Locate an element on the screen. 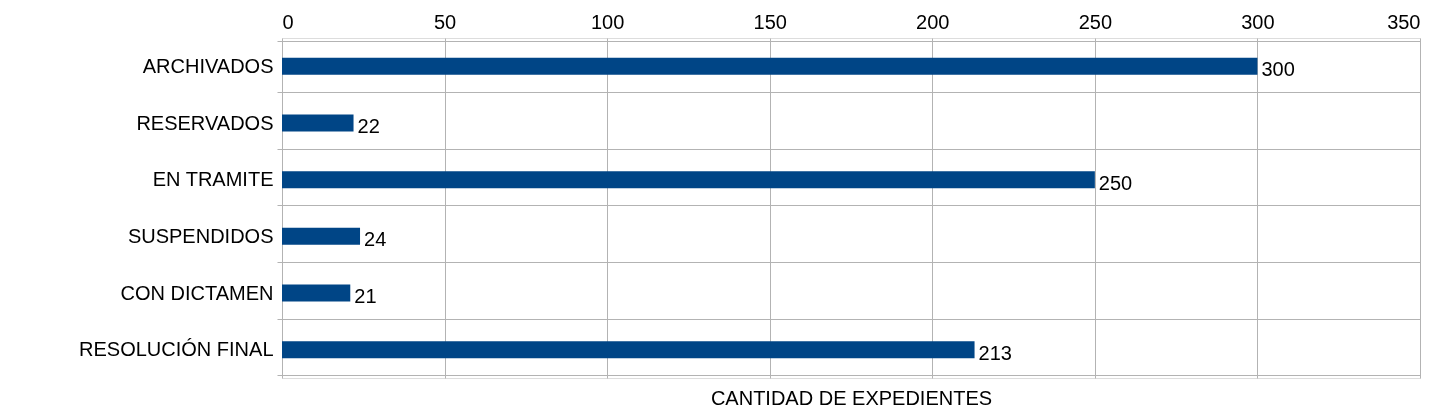 This screenshot has height=409, width=1455. y-tick-label: CON DICTAMEN is located at coordinates (197, 292).